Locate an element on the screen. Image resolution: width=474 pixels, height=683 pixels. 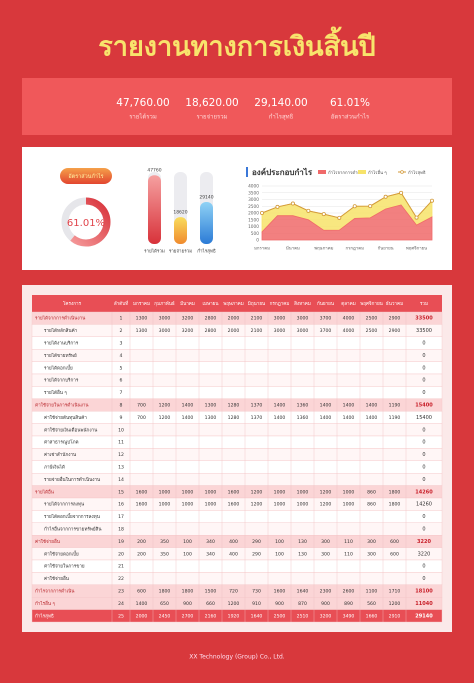
row-total: 15400 is located at coordinates (424, 406).